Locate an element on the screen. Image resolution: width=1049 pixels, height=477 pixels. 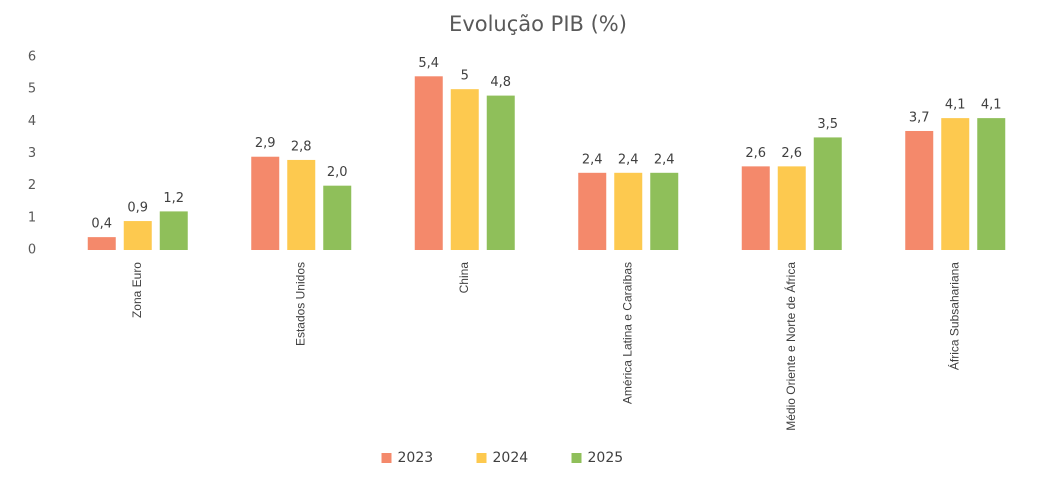
y-tick-label: 0 is located at coordinates (32, 250).